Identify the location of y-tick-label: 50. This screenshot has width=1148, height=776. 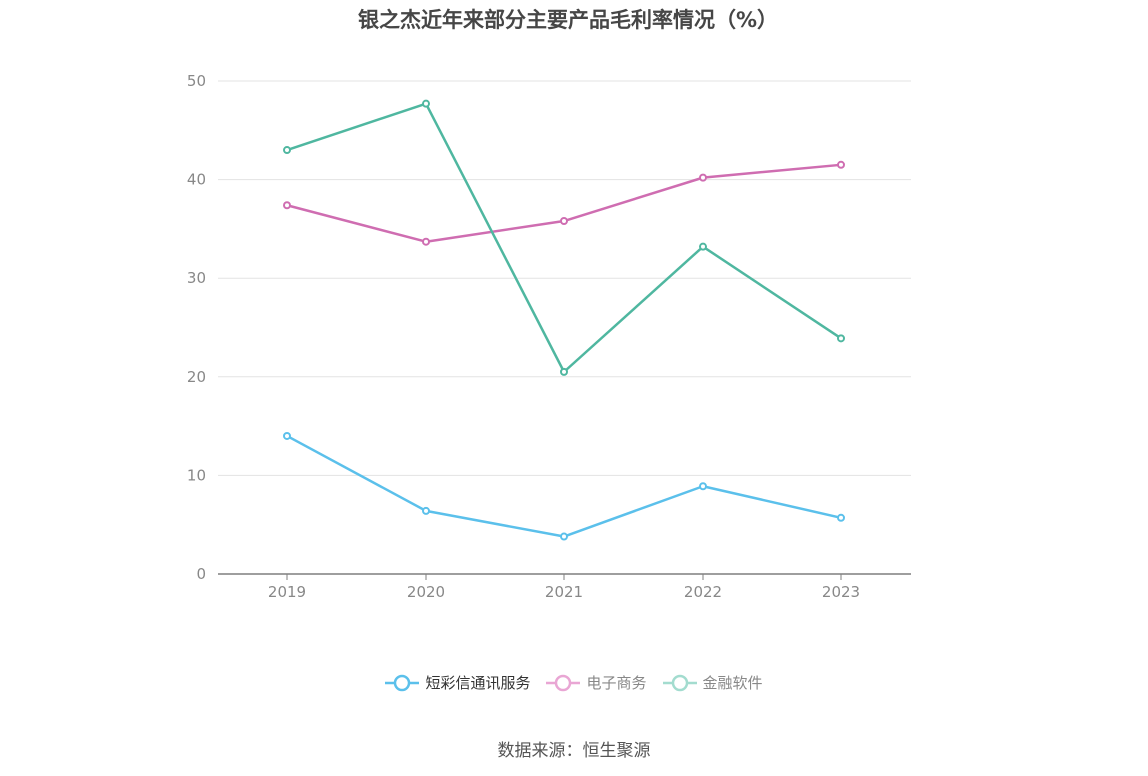
(196, 81).